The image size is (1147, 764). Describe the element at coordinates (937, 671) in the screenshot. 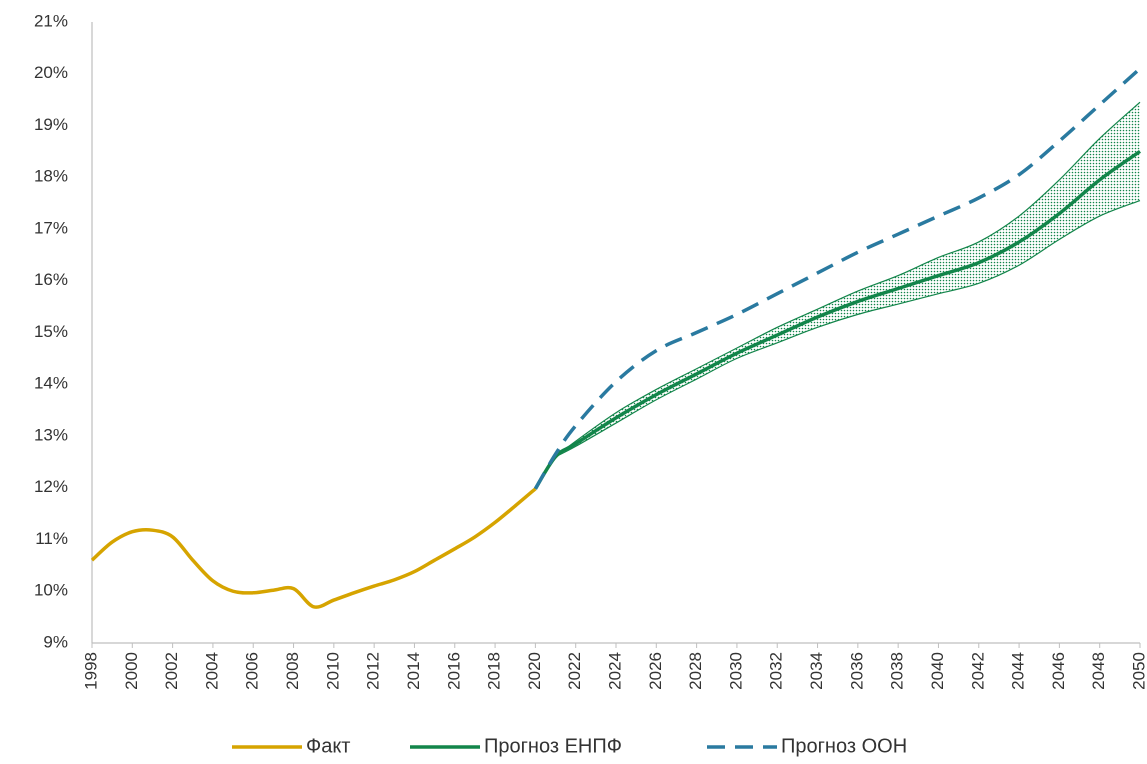

I see `x-tick-label: 2040` at that location.